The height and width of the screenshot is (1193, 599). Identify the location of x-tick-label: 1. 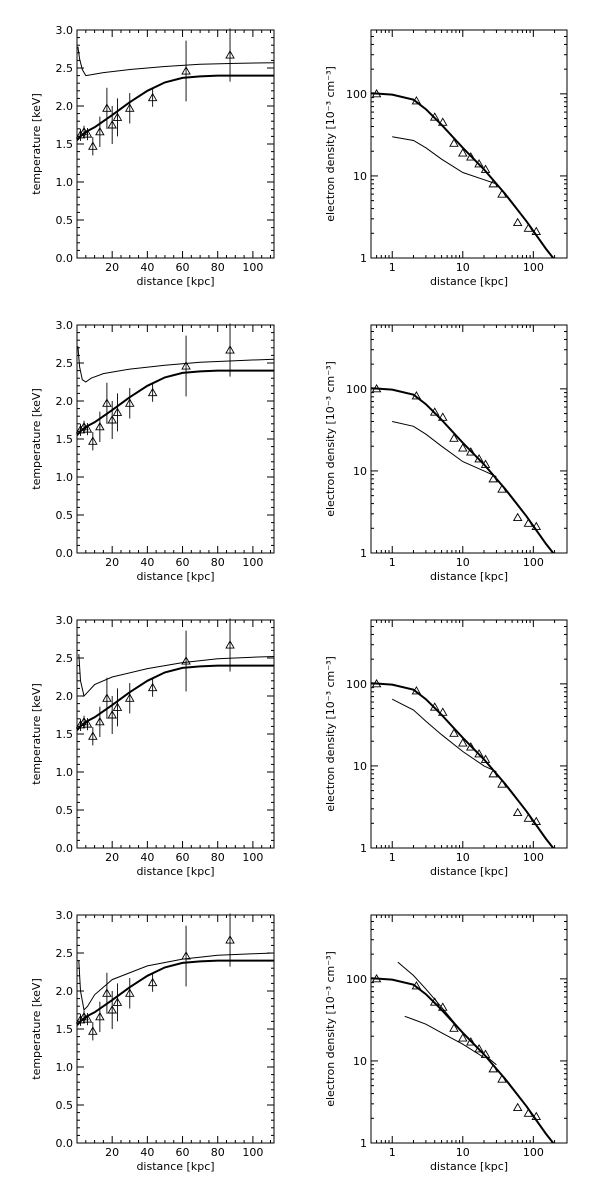
(392, 857).